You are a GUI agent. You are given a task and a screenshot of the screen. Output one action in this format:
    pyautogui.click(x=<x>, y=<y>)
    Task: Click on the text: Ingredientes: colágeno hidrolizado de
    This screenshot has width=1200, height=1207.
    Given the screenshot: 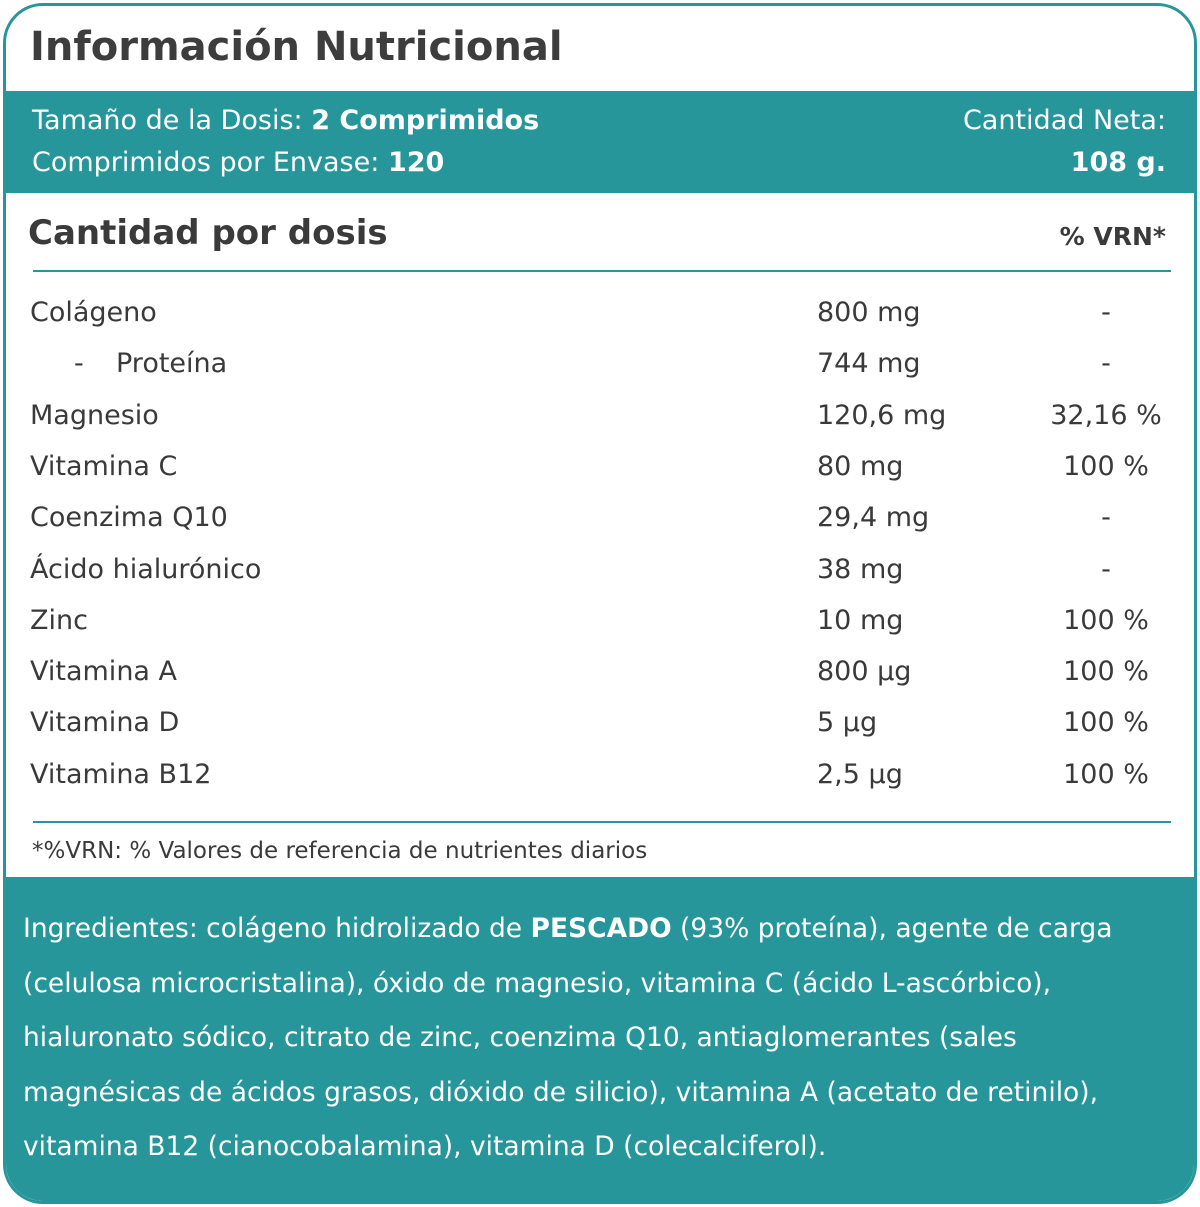 What is the action you would take?
    pyautogui.click(x=277, y=928)
    